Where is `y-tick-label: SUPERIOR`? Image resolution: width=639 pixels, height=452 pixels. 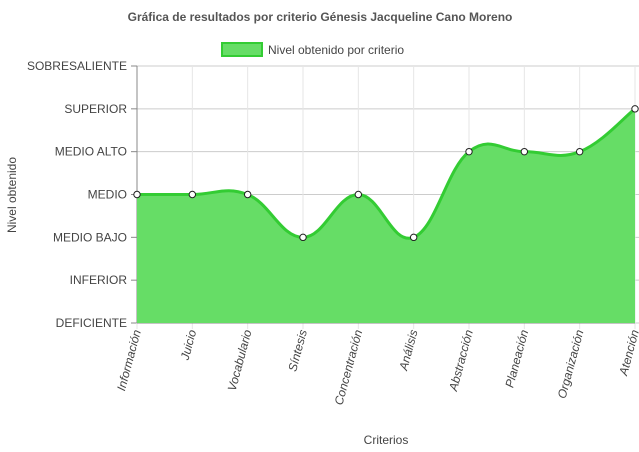
y-tick-label: SUPERIOR is located at coordinates (95, 109).